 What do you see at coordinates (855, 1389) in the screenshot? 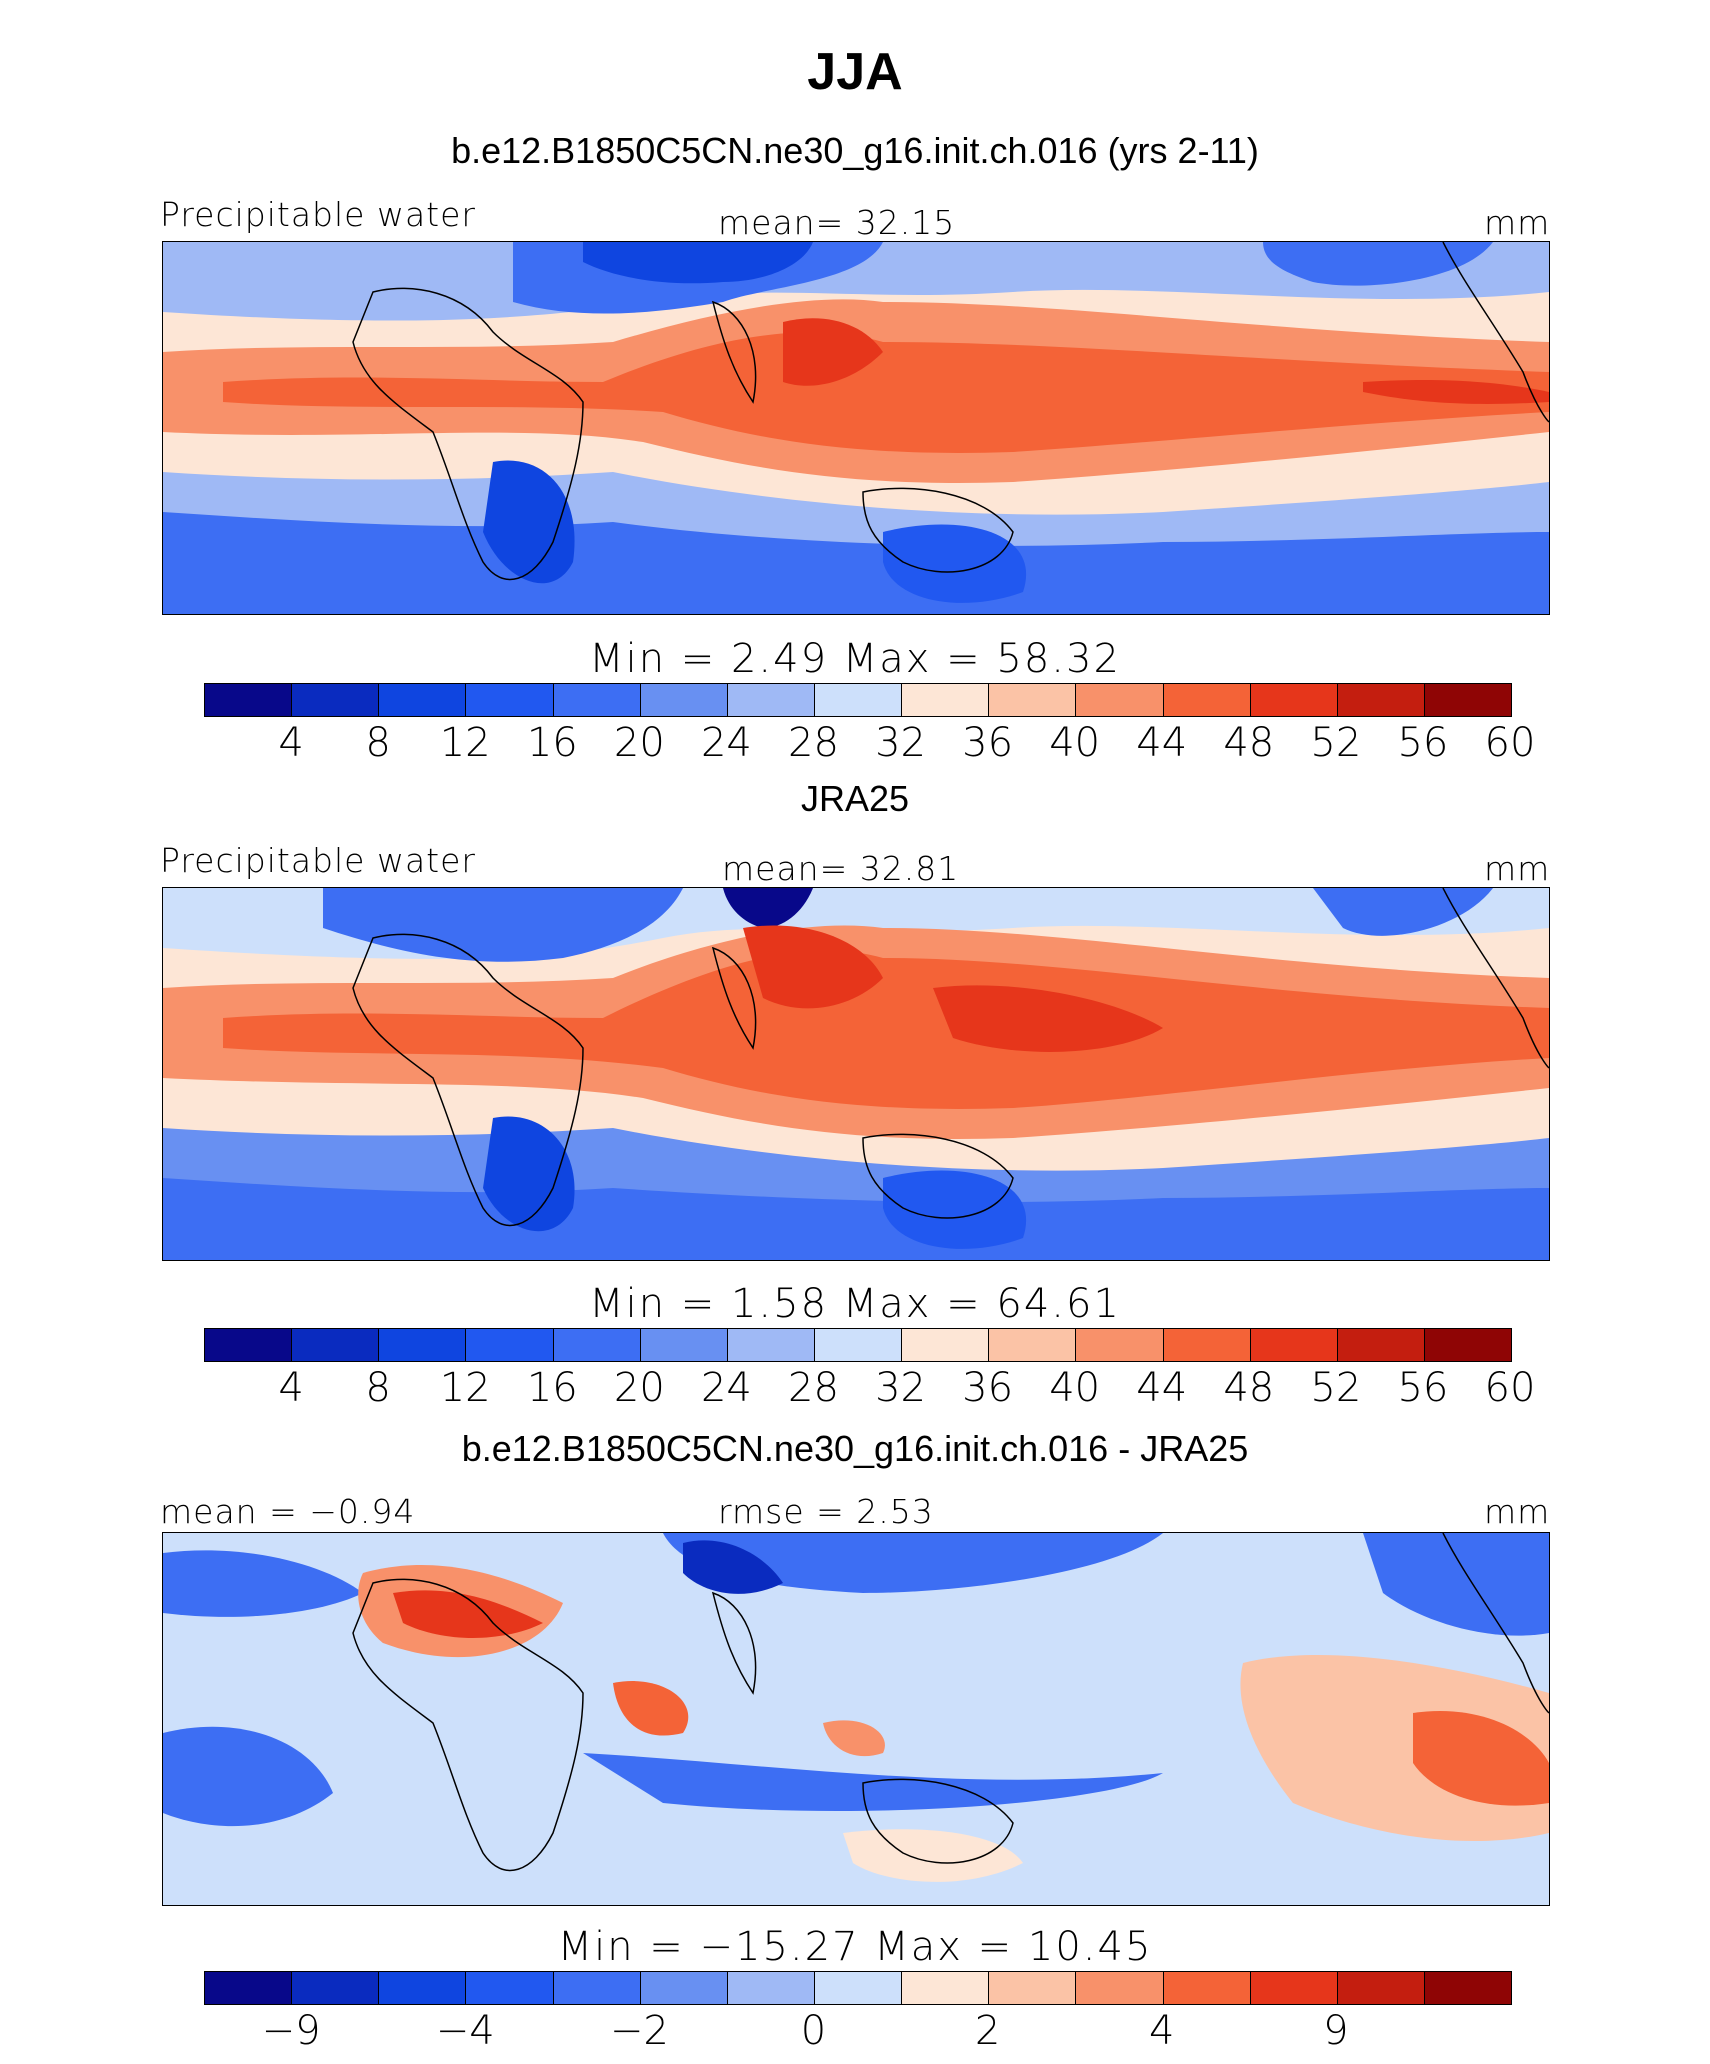
I see `panel2-colorbar-ticks: 4 8 12 16 20 24 28 32 36 40 44 48 52 56 60` at bounding box center [855, 1389].